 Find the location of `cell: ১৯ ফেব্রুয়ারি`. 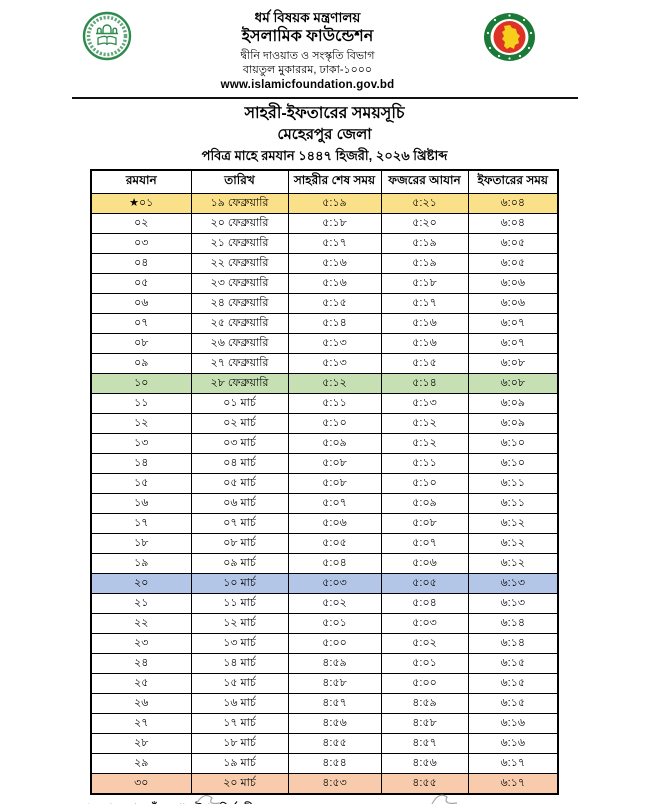

cell: ১৯ ফেব্রুয়ারি is located at coordinates (239, 204).